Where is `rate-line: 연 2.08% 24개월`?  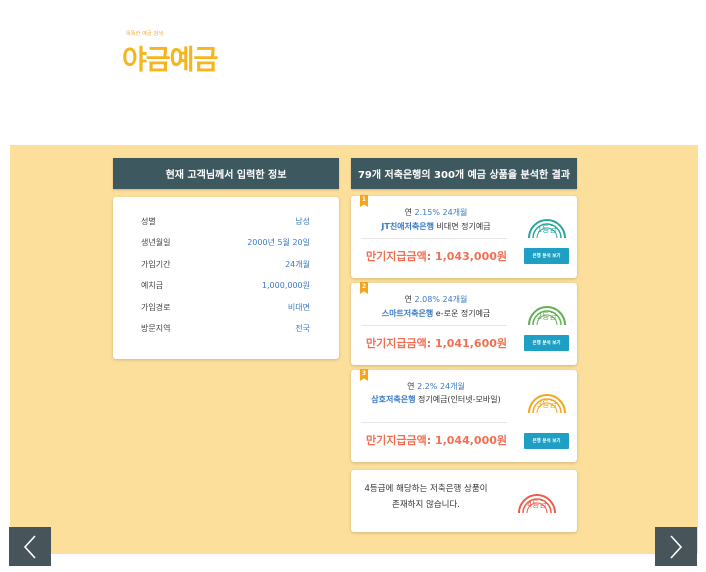 rate-line: 연 2.08% 24개월 is located at coordinates (436, 299).